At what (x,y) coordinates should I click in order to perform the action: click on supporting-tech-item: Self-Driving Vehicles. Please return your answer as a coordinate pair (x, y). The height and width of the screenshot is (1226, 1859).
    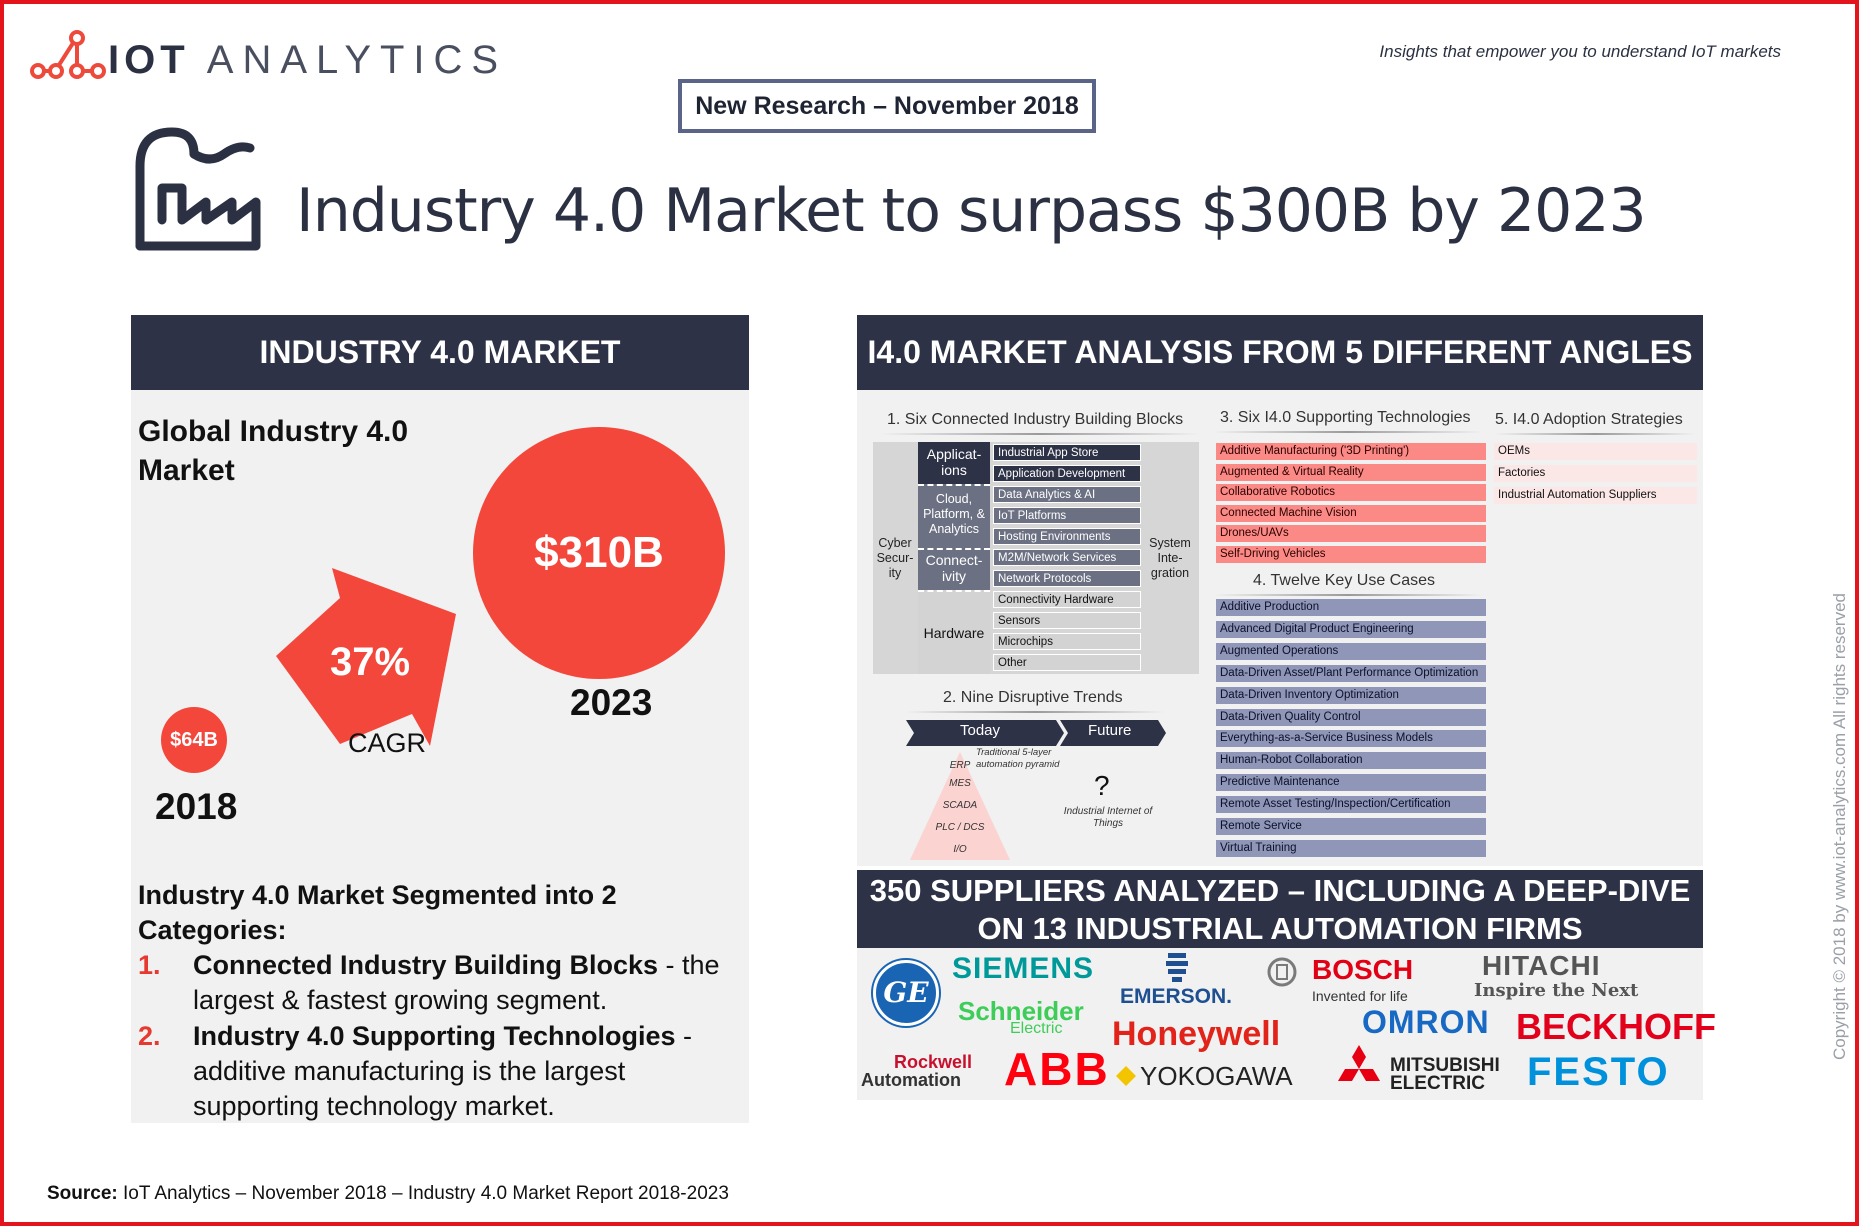
    Looking at the image, I should click on (1351, 554).